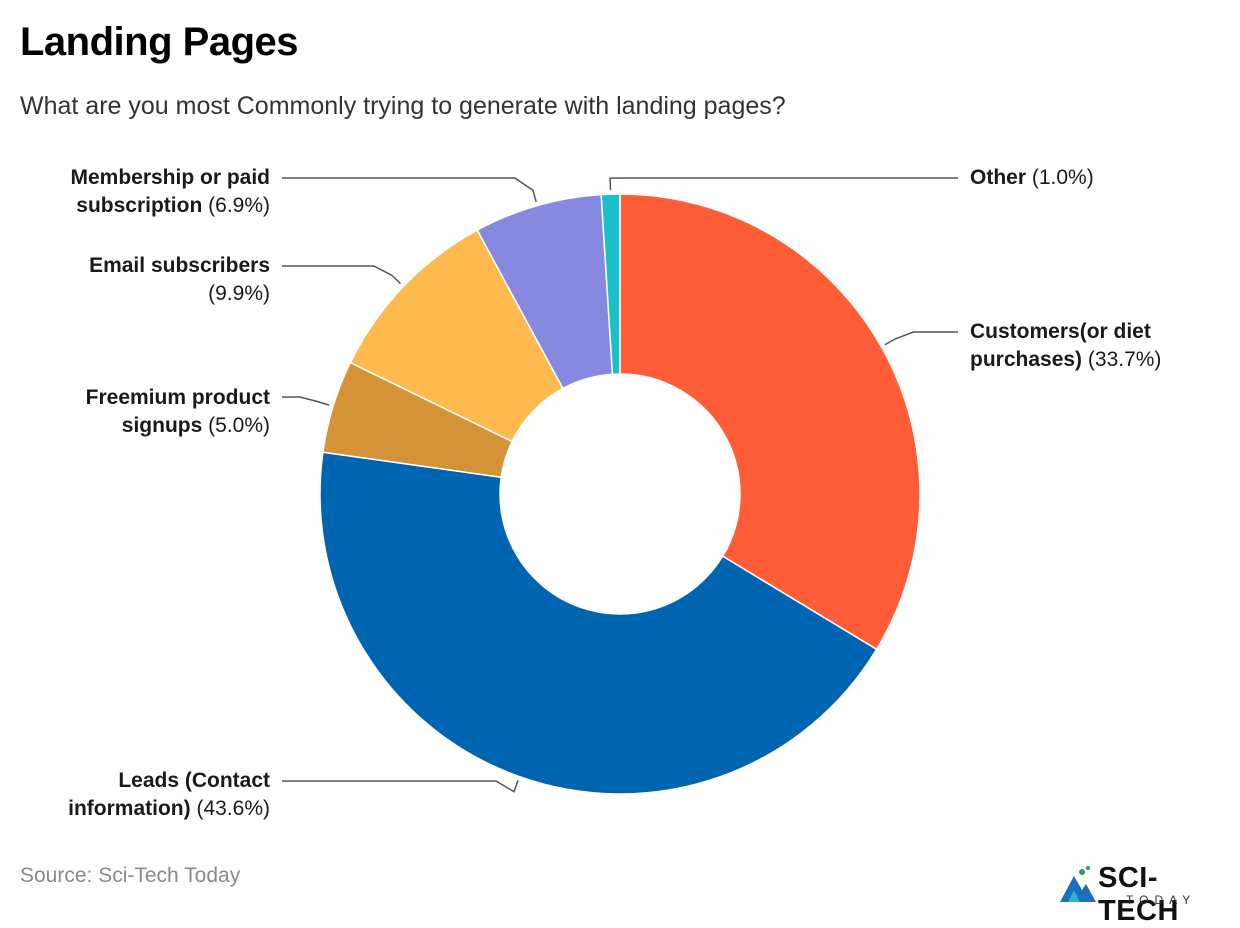  I want to click on label-membership-name1: Membership or paid, so click(170, 177).